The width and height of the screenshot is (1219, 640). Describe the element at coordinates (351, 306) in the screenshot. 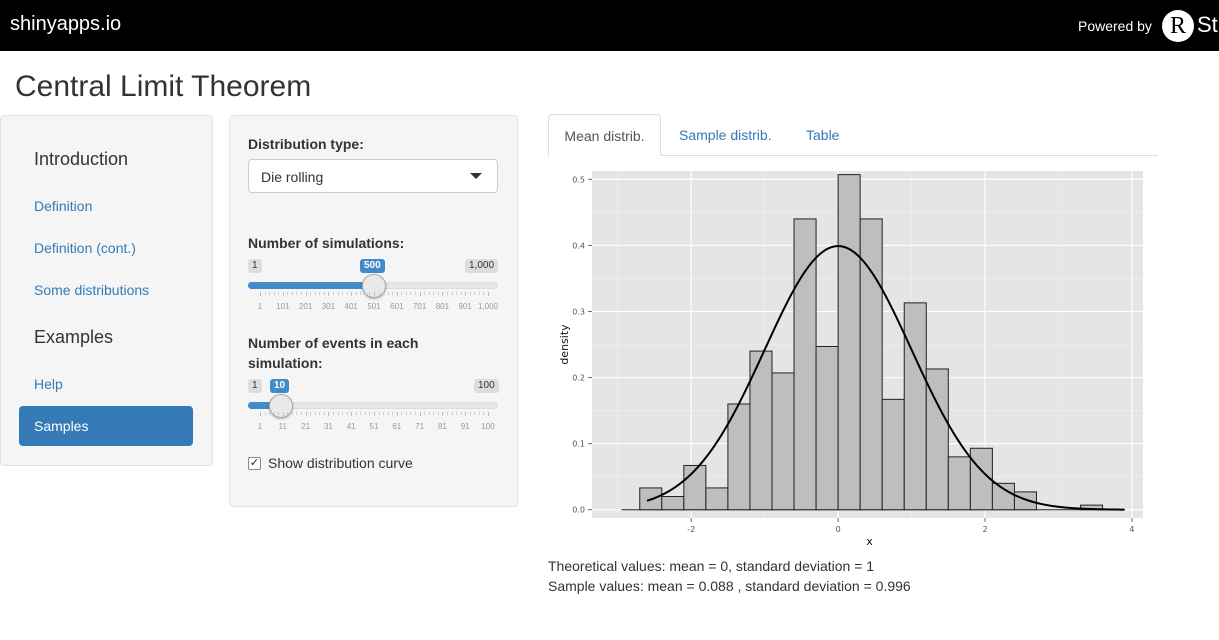

I see `simulations-tick-label: 401` at that location.